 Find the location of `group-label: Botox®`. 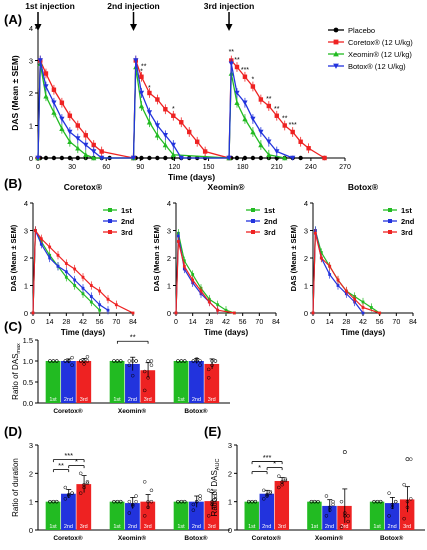

group-label: Botox® is located at coordinates (195, 538).